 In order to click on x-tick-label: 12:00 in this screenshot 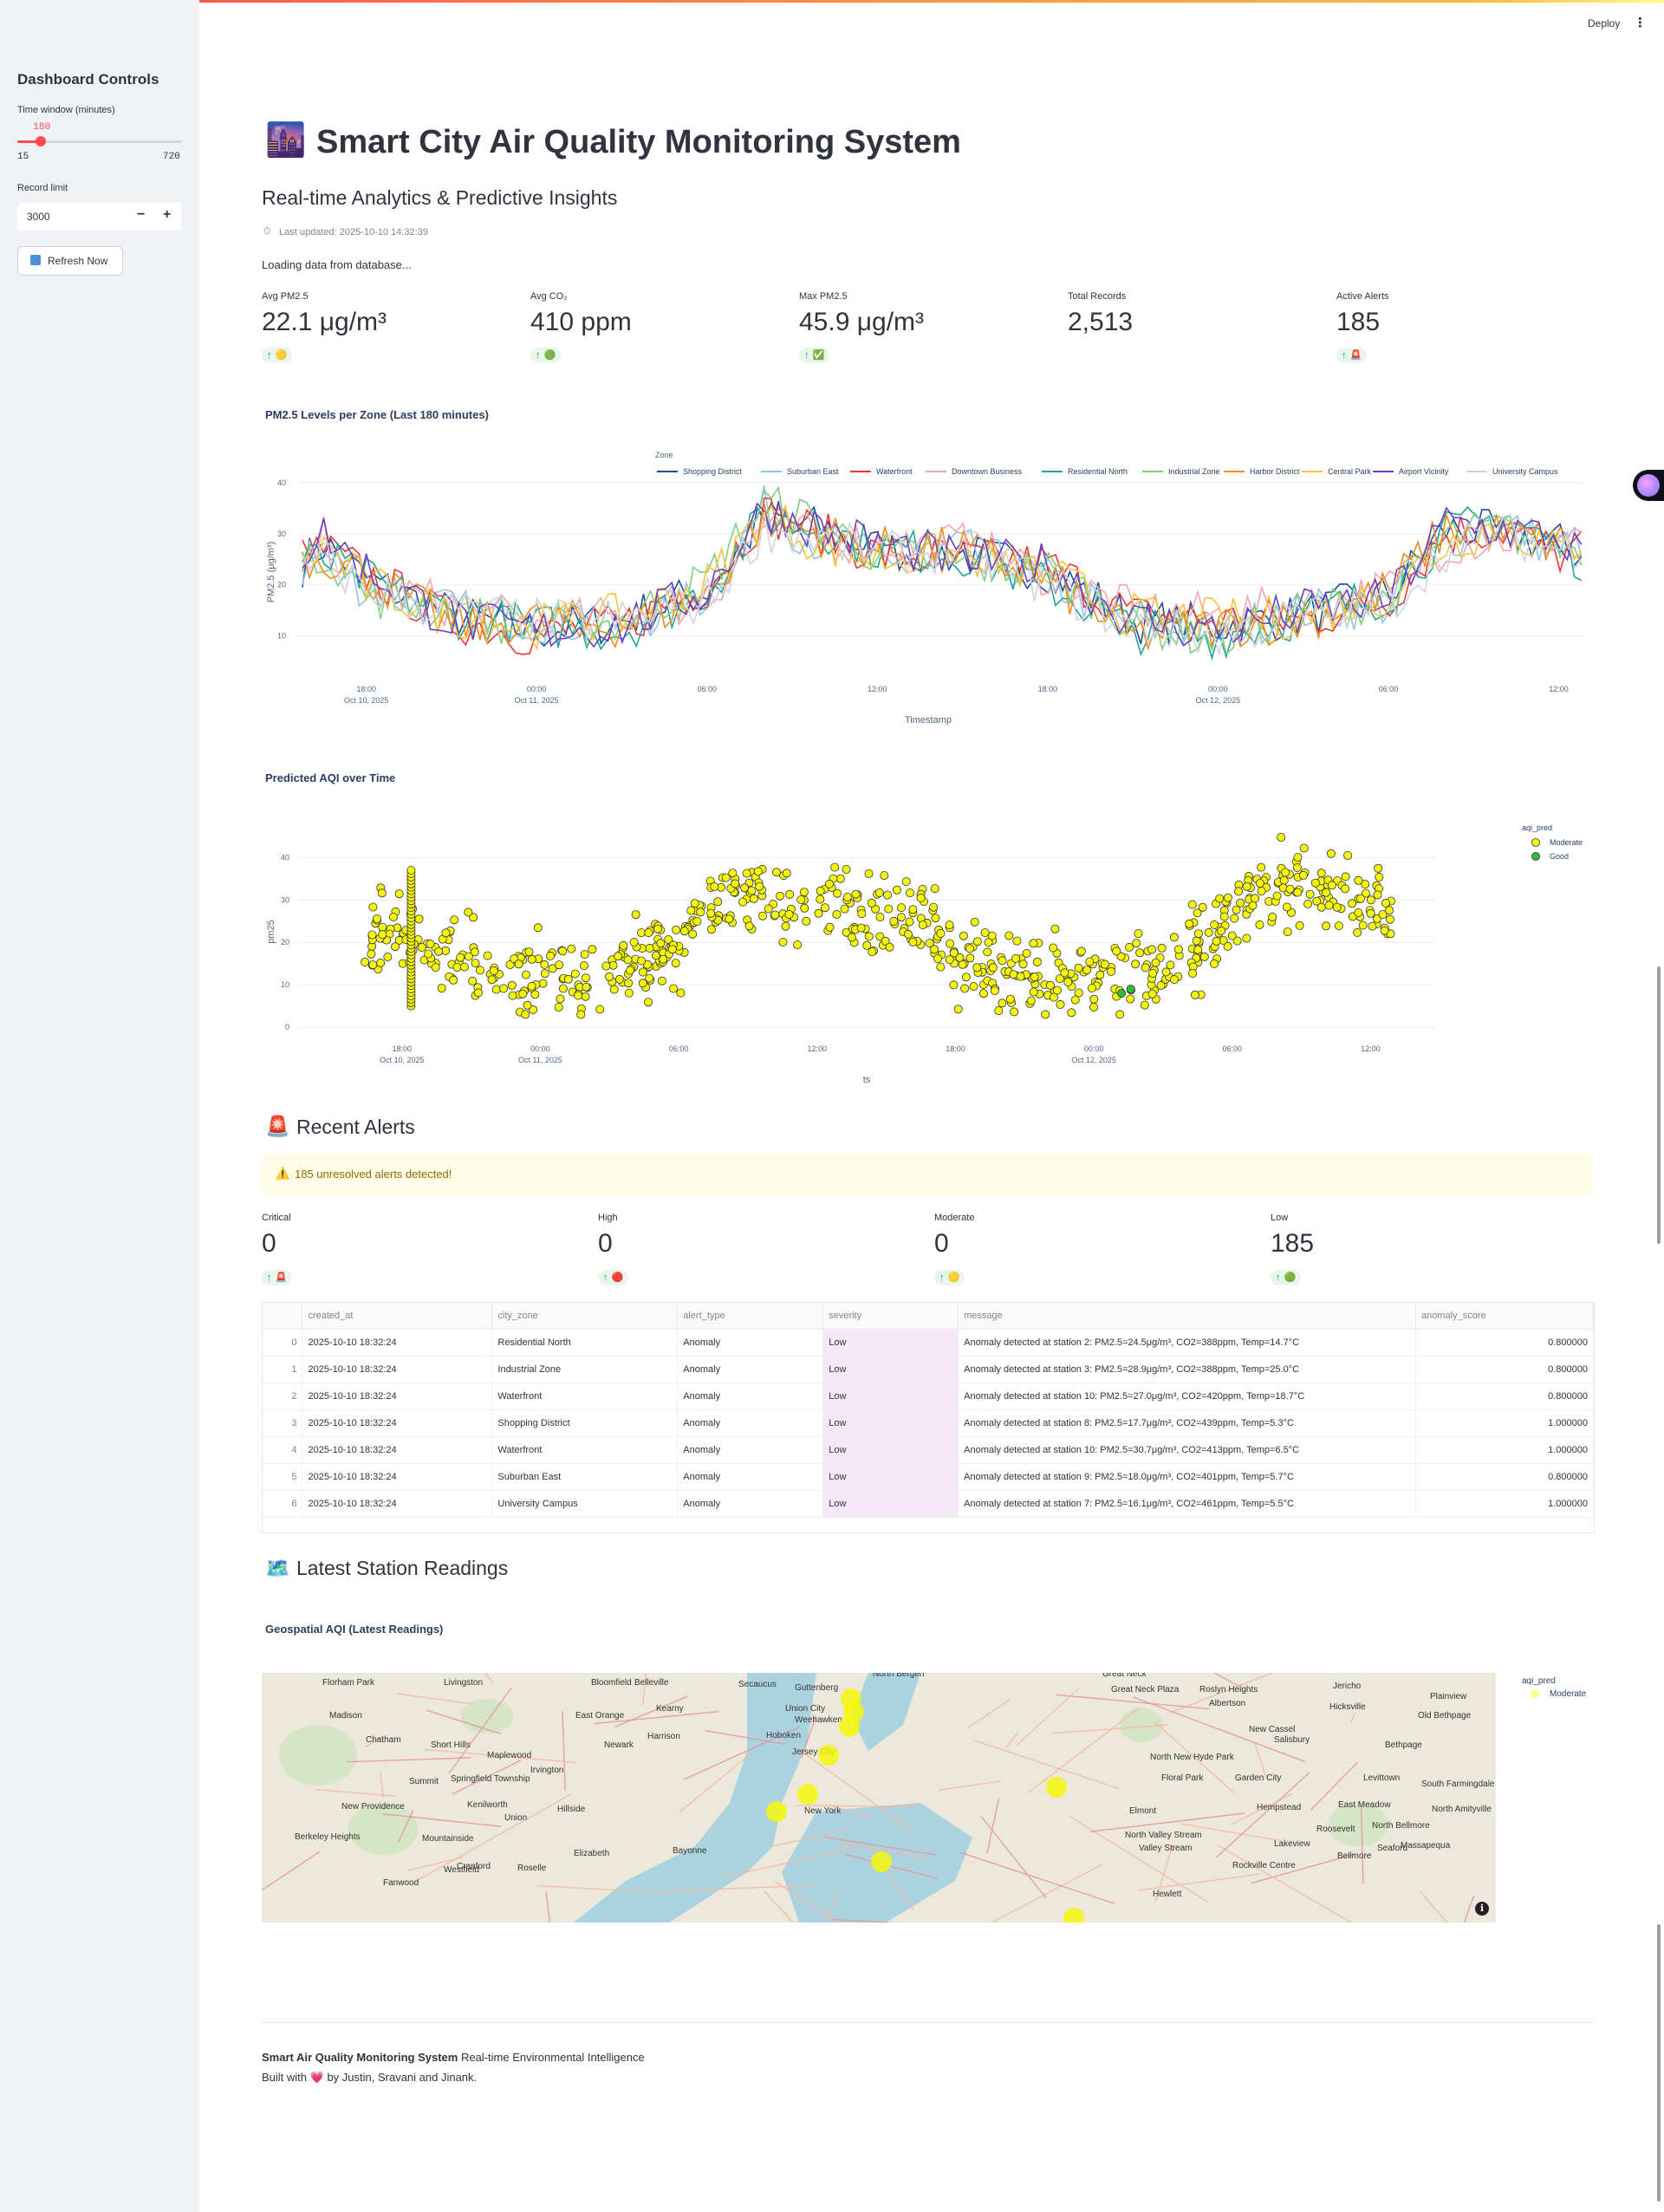, I will do `click(1371, 1048)`.